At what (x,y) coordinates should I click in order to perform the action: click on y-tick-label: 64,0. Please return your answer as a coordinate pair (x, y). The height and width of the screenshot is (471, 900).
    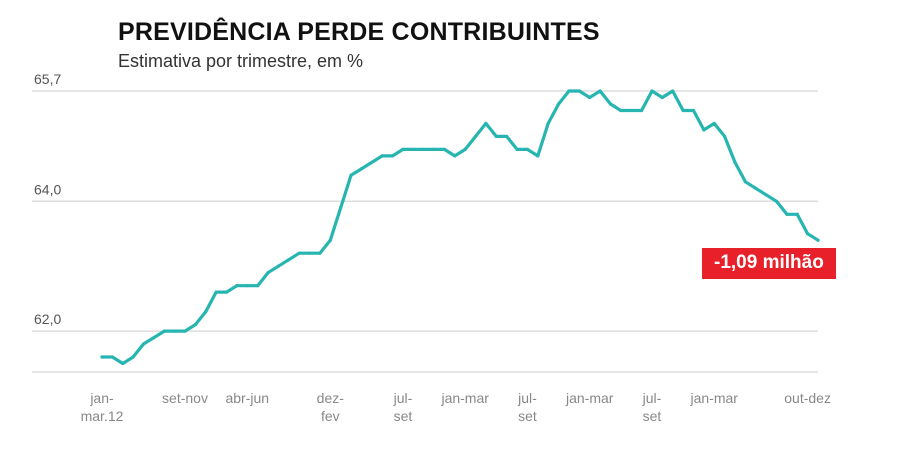
    Looking at the image, I should click on (47, 189).